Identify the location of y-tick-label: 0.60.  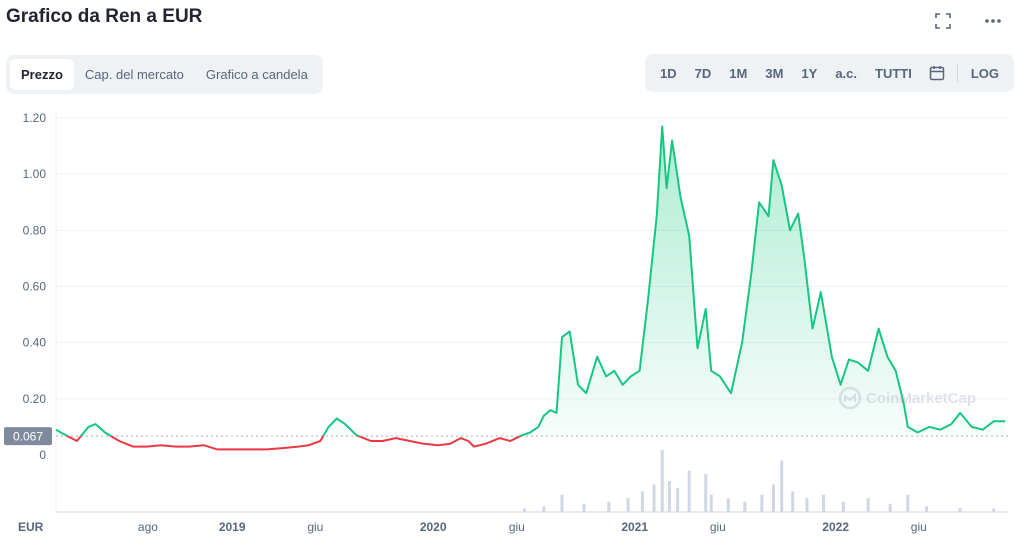
(35, 287).